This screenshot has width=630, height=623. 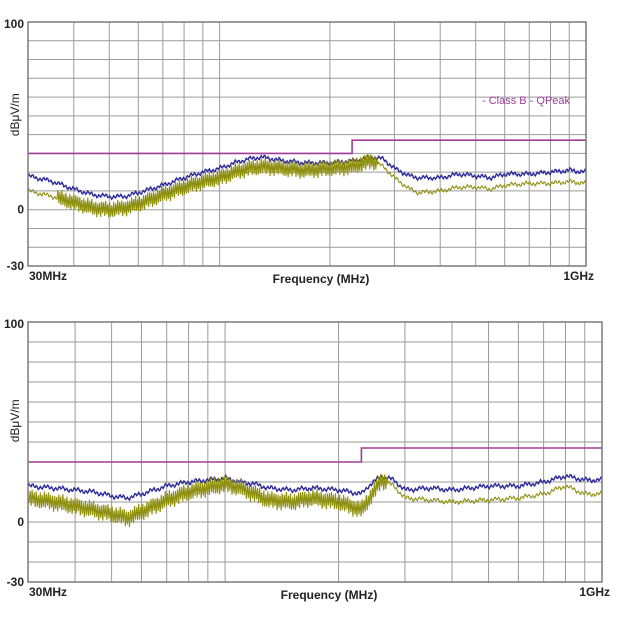 I want to click on top-chart-limit-layer, so click(x=307, y=147).